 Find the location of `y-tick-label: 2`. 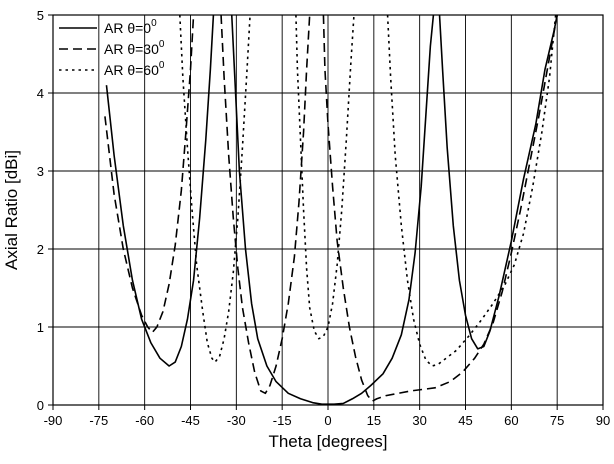

y-tick-label: 2 is located at coordinates (40, 249).